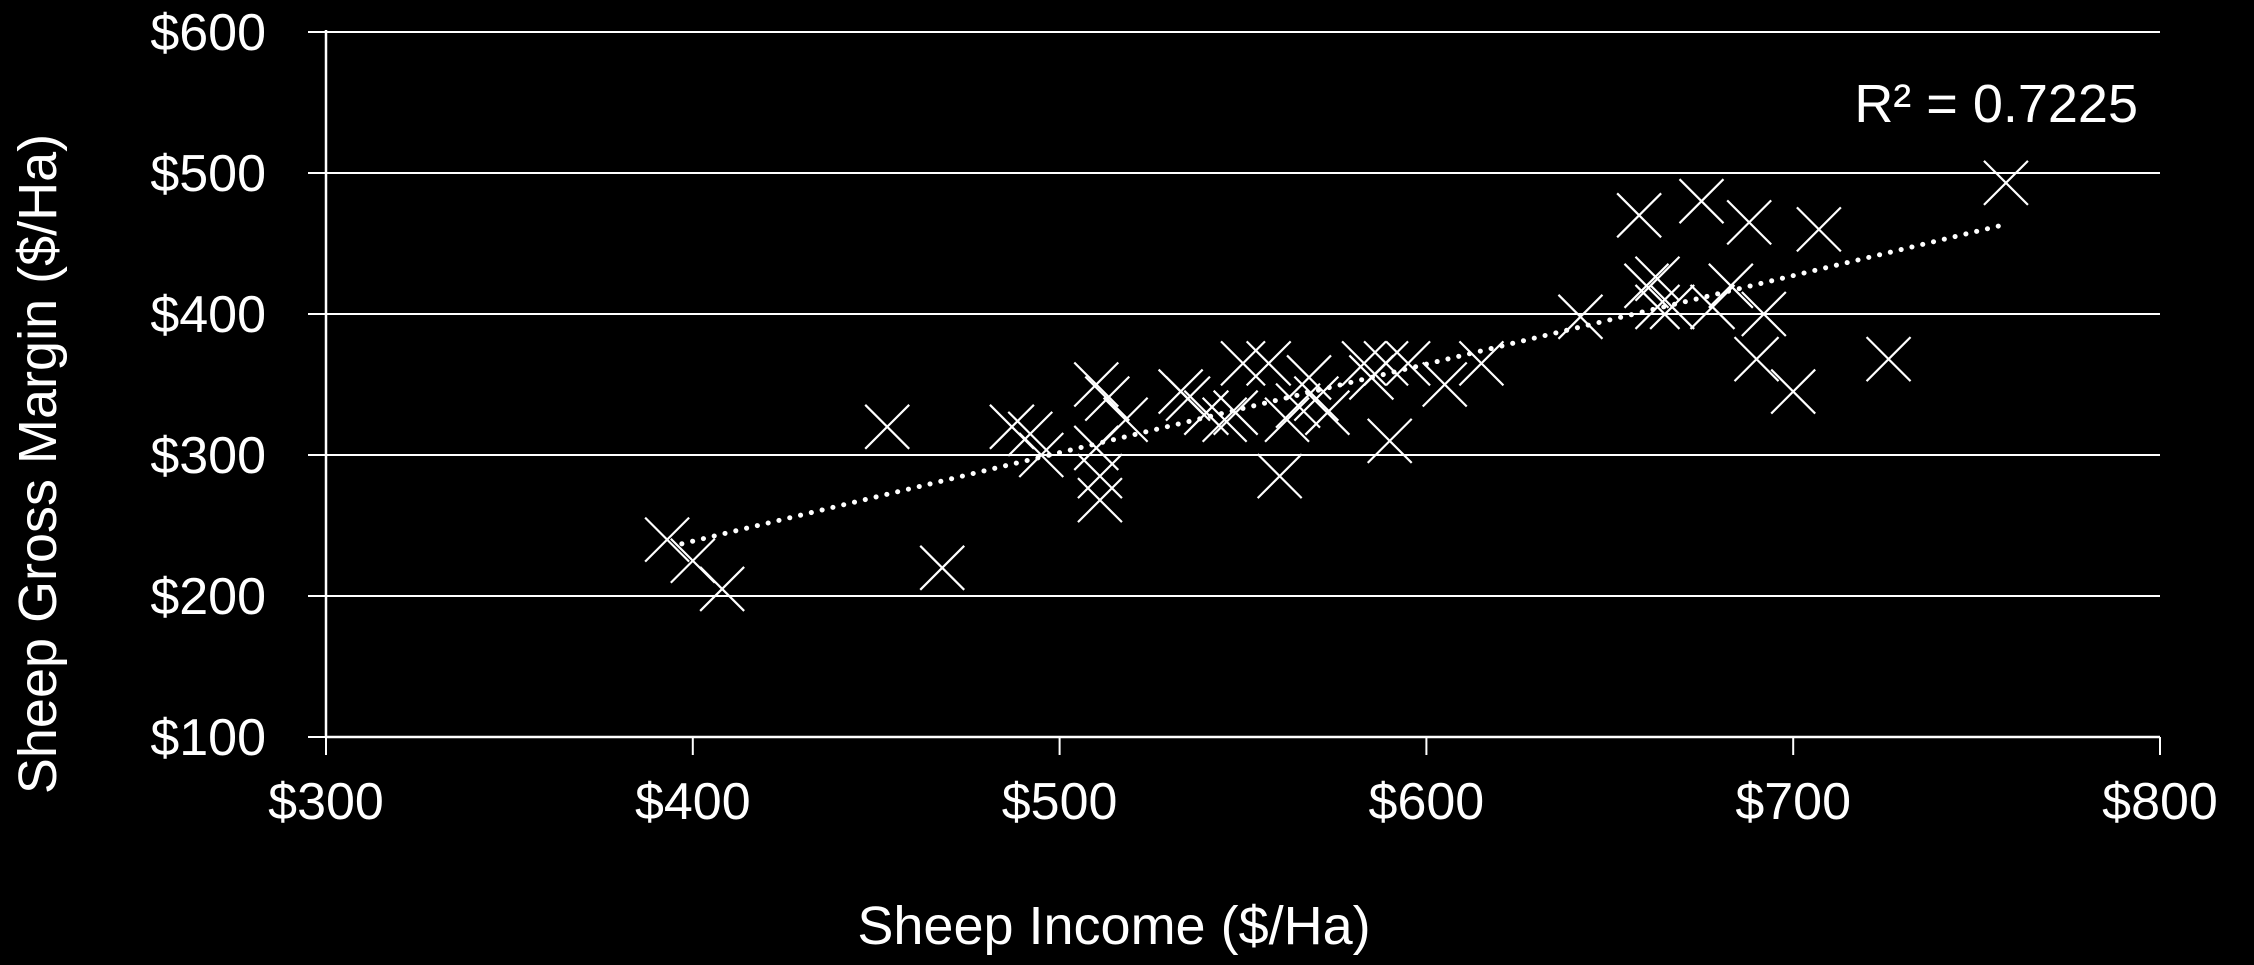 The width and height of the screenshot is (2254, 965). Describe the element at coordinates (208, 315) in the screenshot. I see `y-tick-label: $400` at that location.